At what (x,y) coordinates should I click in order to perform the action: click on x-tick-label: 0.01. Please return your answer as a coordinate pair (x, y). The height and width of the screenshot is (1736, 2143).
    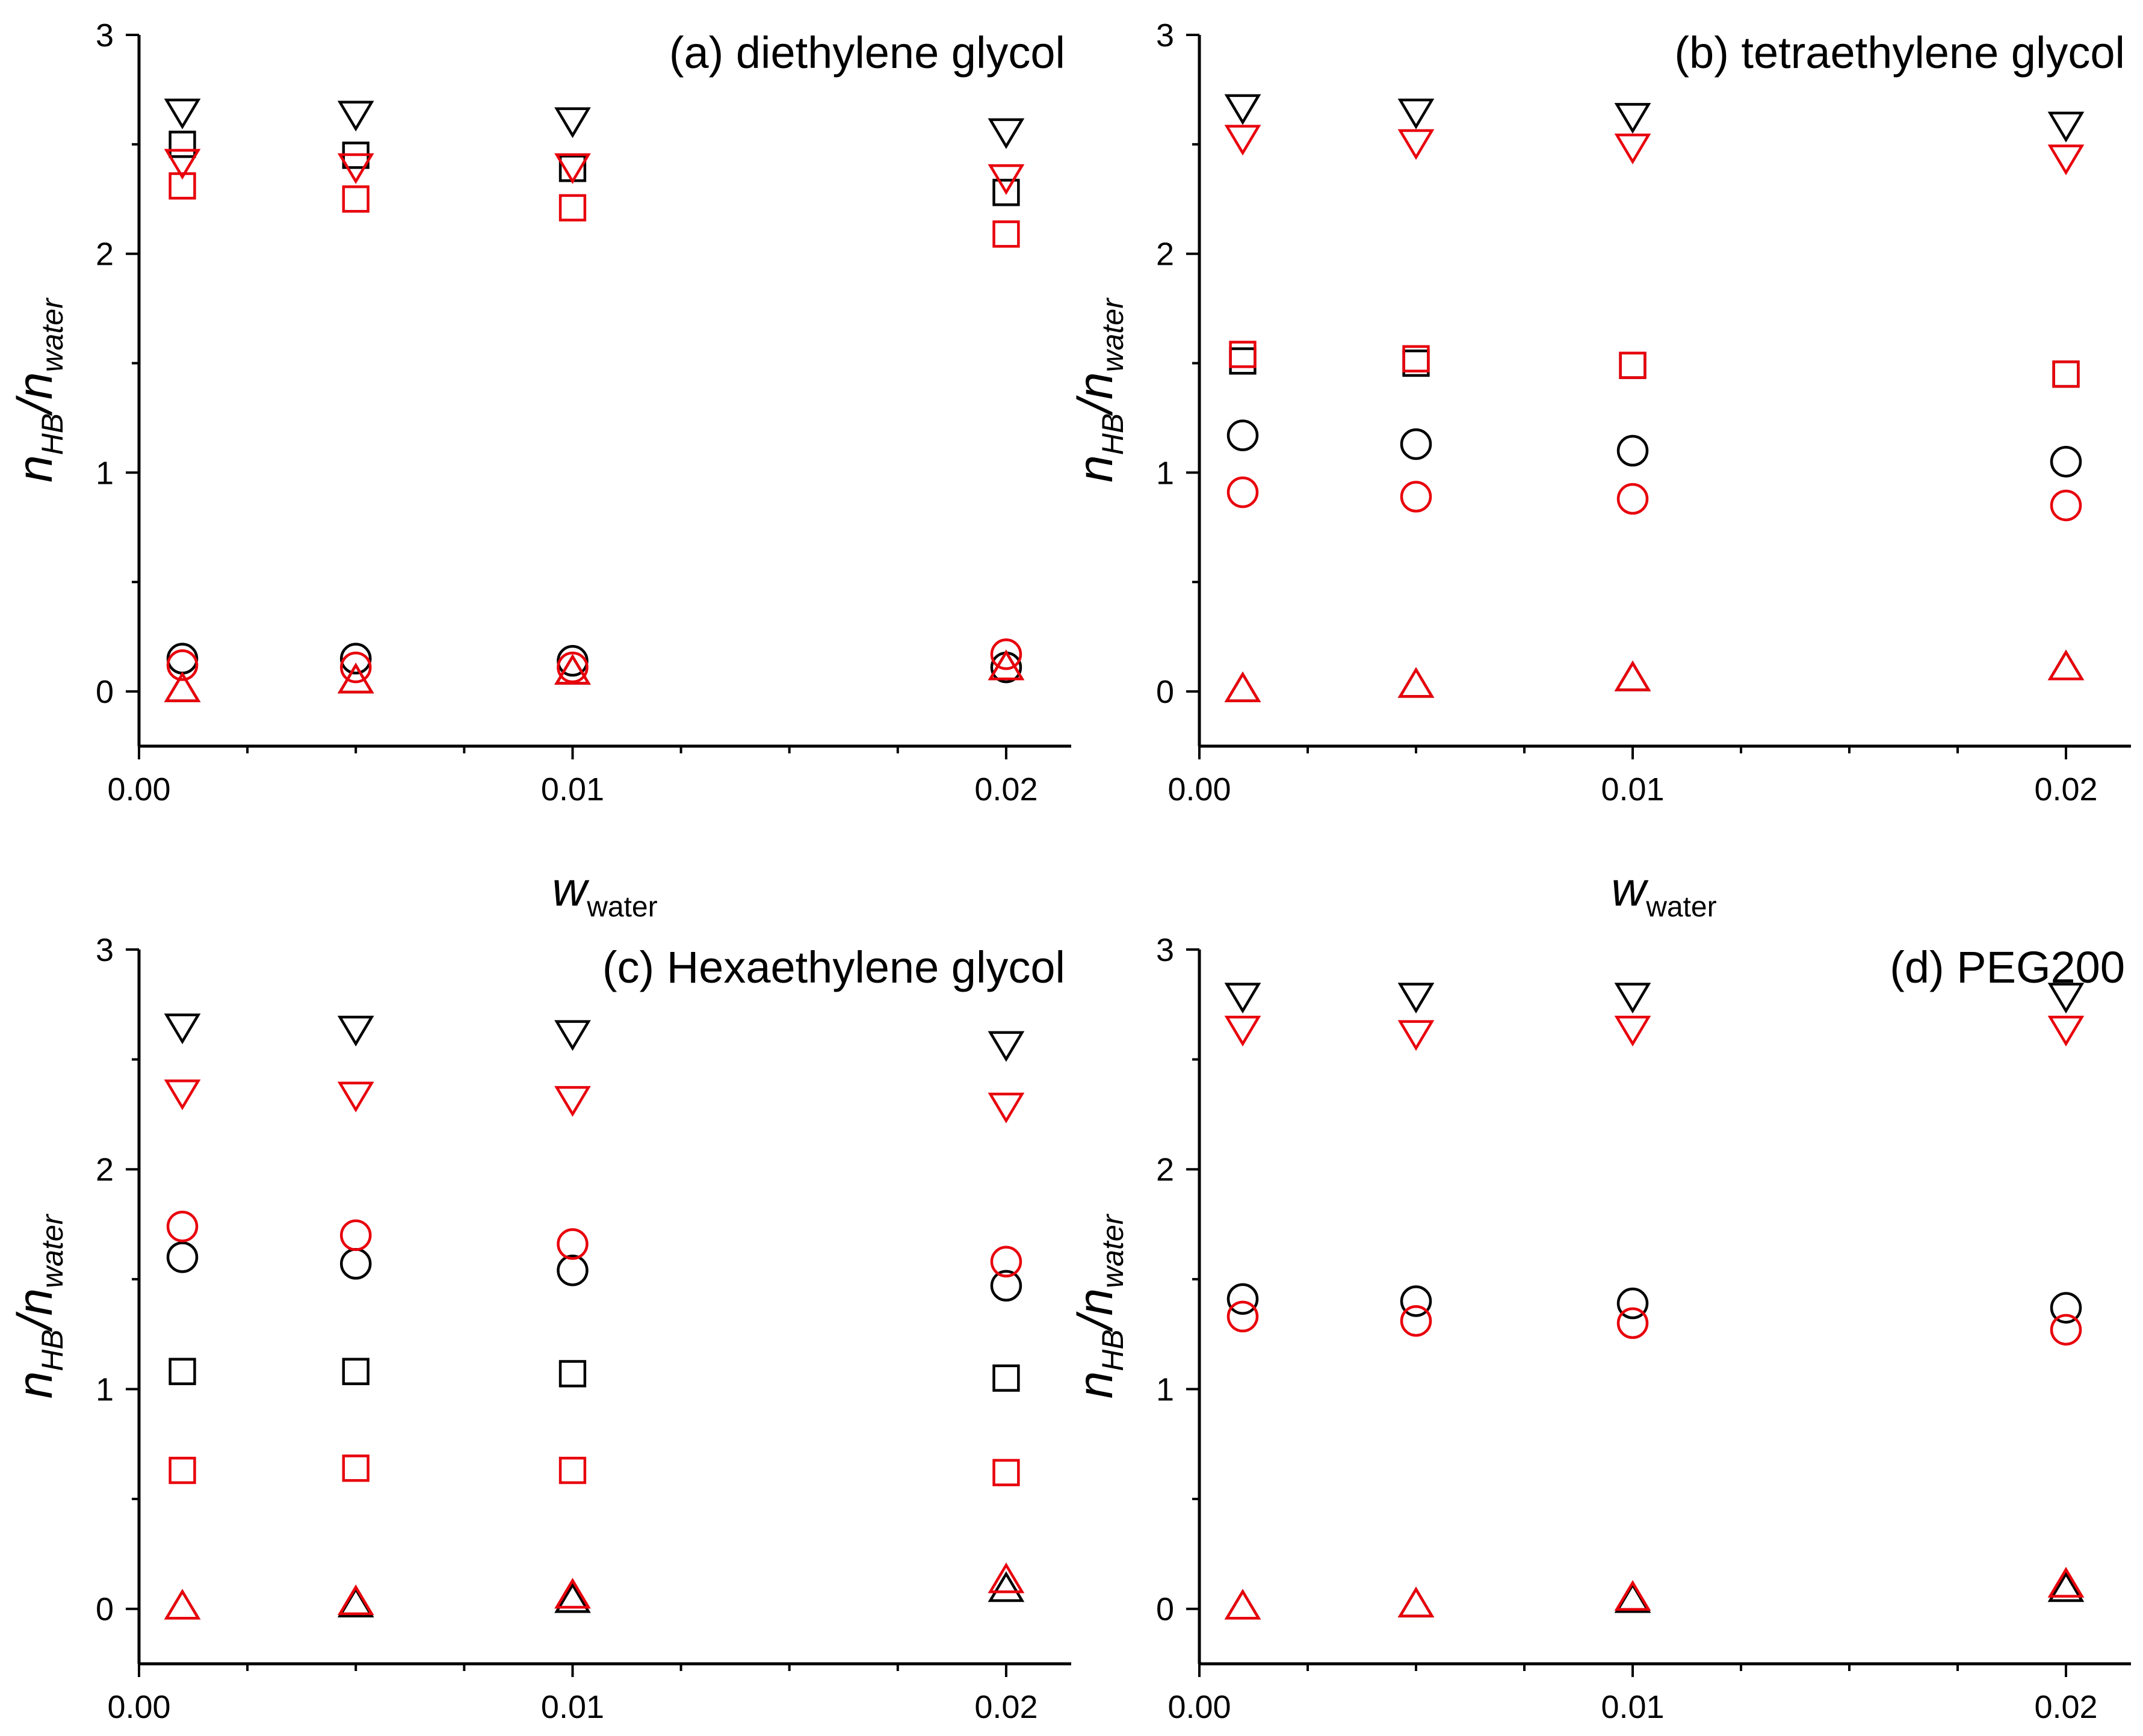
    Looking at the image, I should click on (1632, 789).